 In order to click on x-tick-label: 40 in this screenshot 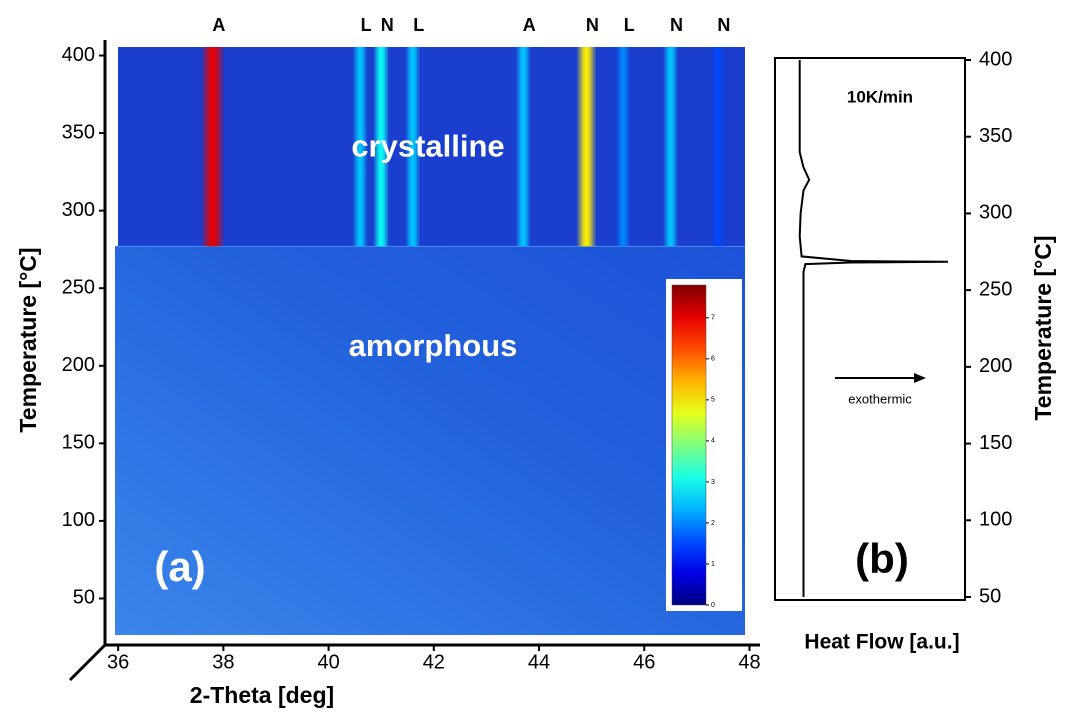, I will do `click(328, 662)`.